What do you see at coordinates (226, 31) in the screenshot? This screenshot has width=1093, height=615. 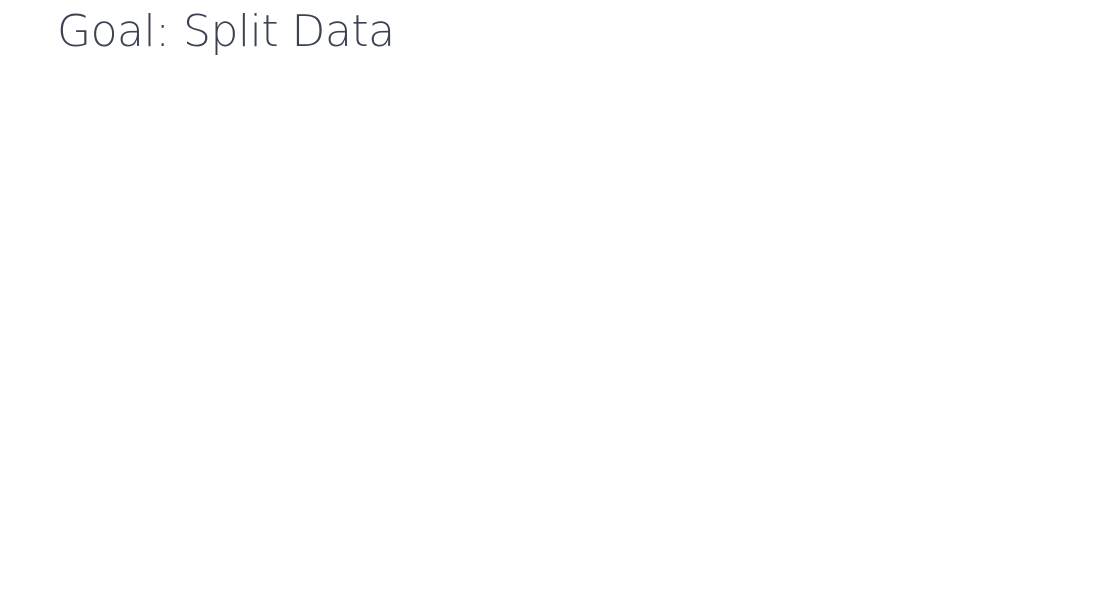 I see `slide-title: Goal: Split Data` at bounding box center [226, 31].